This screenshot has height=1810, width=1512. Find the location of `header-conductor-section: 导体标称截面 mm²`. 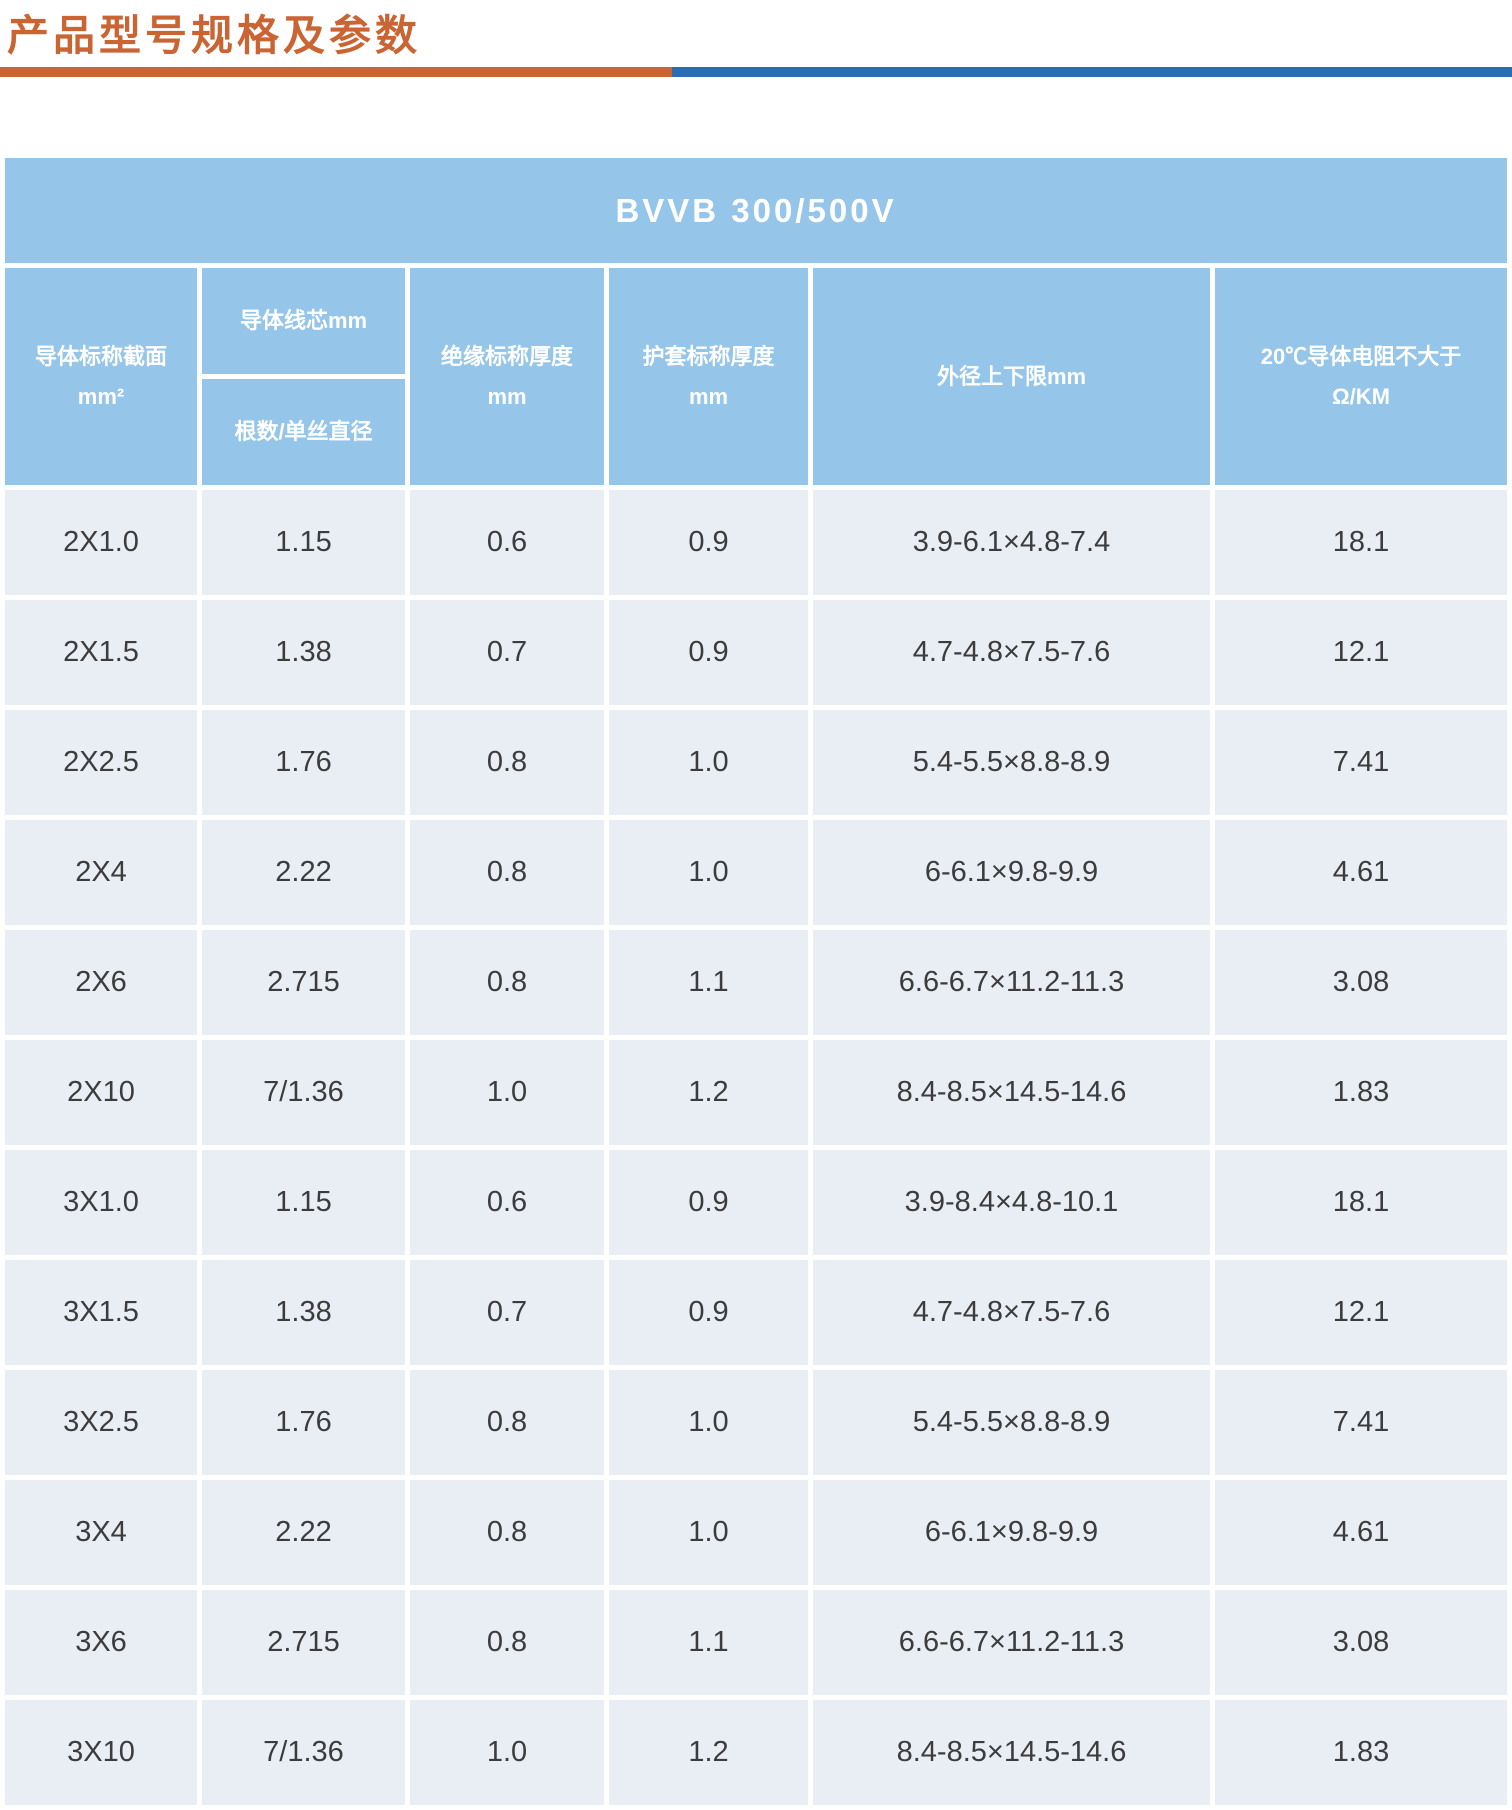

header-conductor-section: 导体标称截面 mm² is located at coordinates (101, 376).